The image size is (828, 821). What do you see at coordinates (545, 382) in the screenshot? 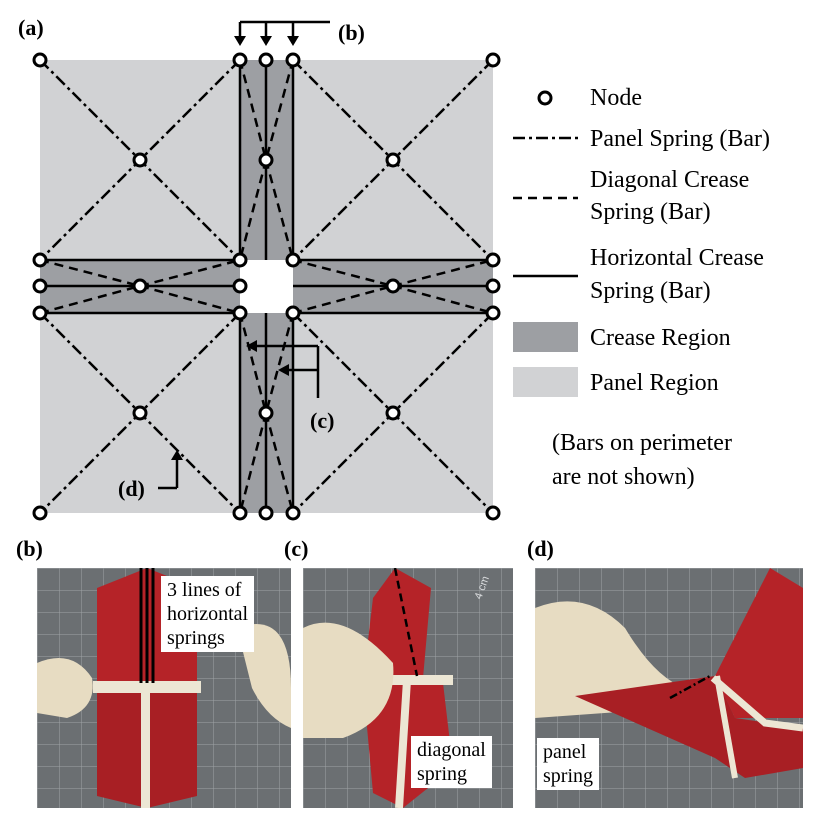
I see `legend-panel-region-swatch` at bounding box center [545, 382].